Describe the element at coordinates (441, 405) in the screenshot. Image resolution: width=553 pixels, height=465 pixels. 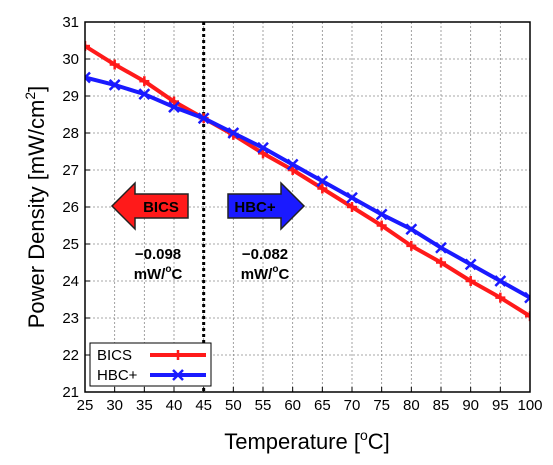
I see `x-tick-label: 85` at that location.